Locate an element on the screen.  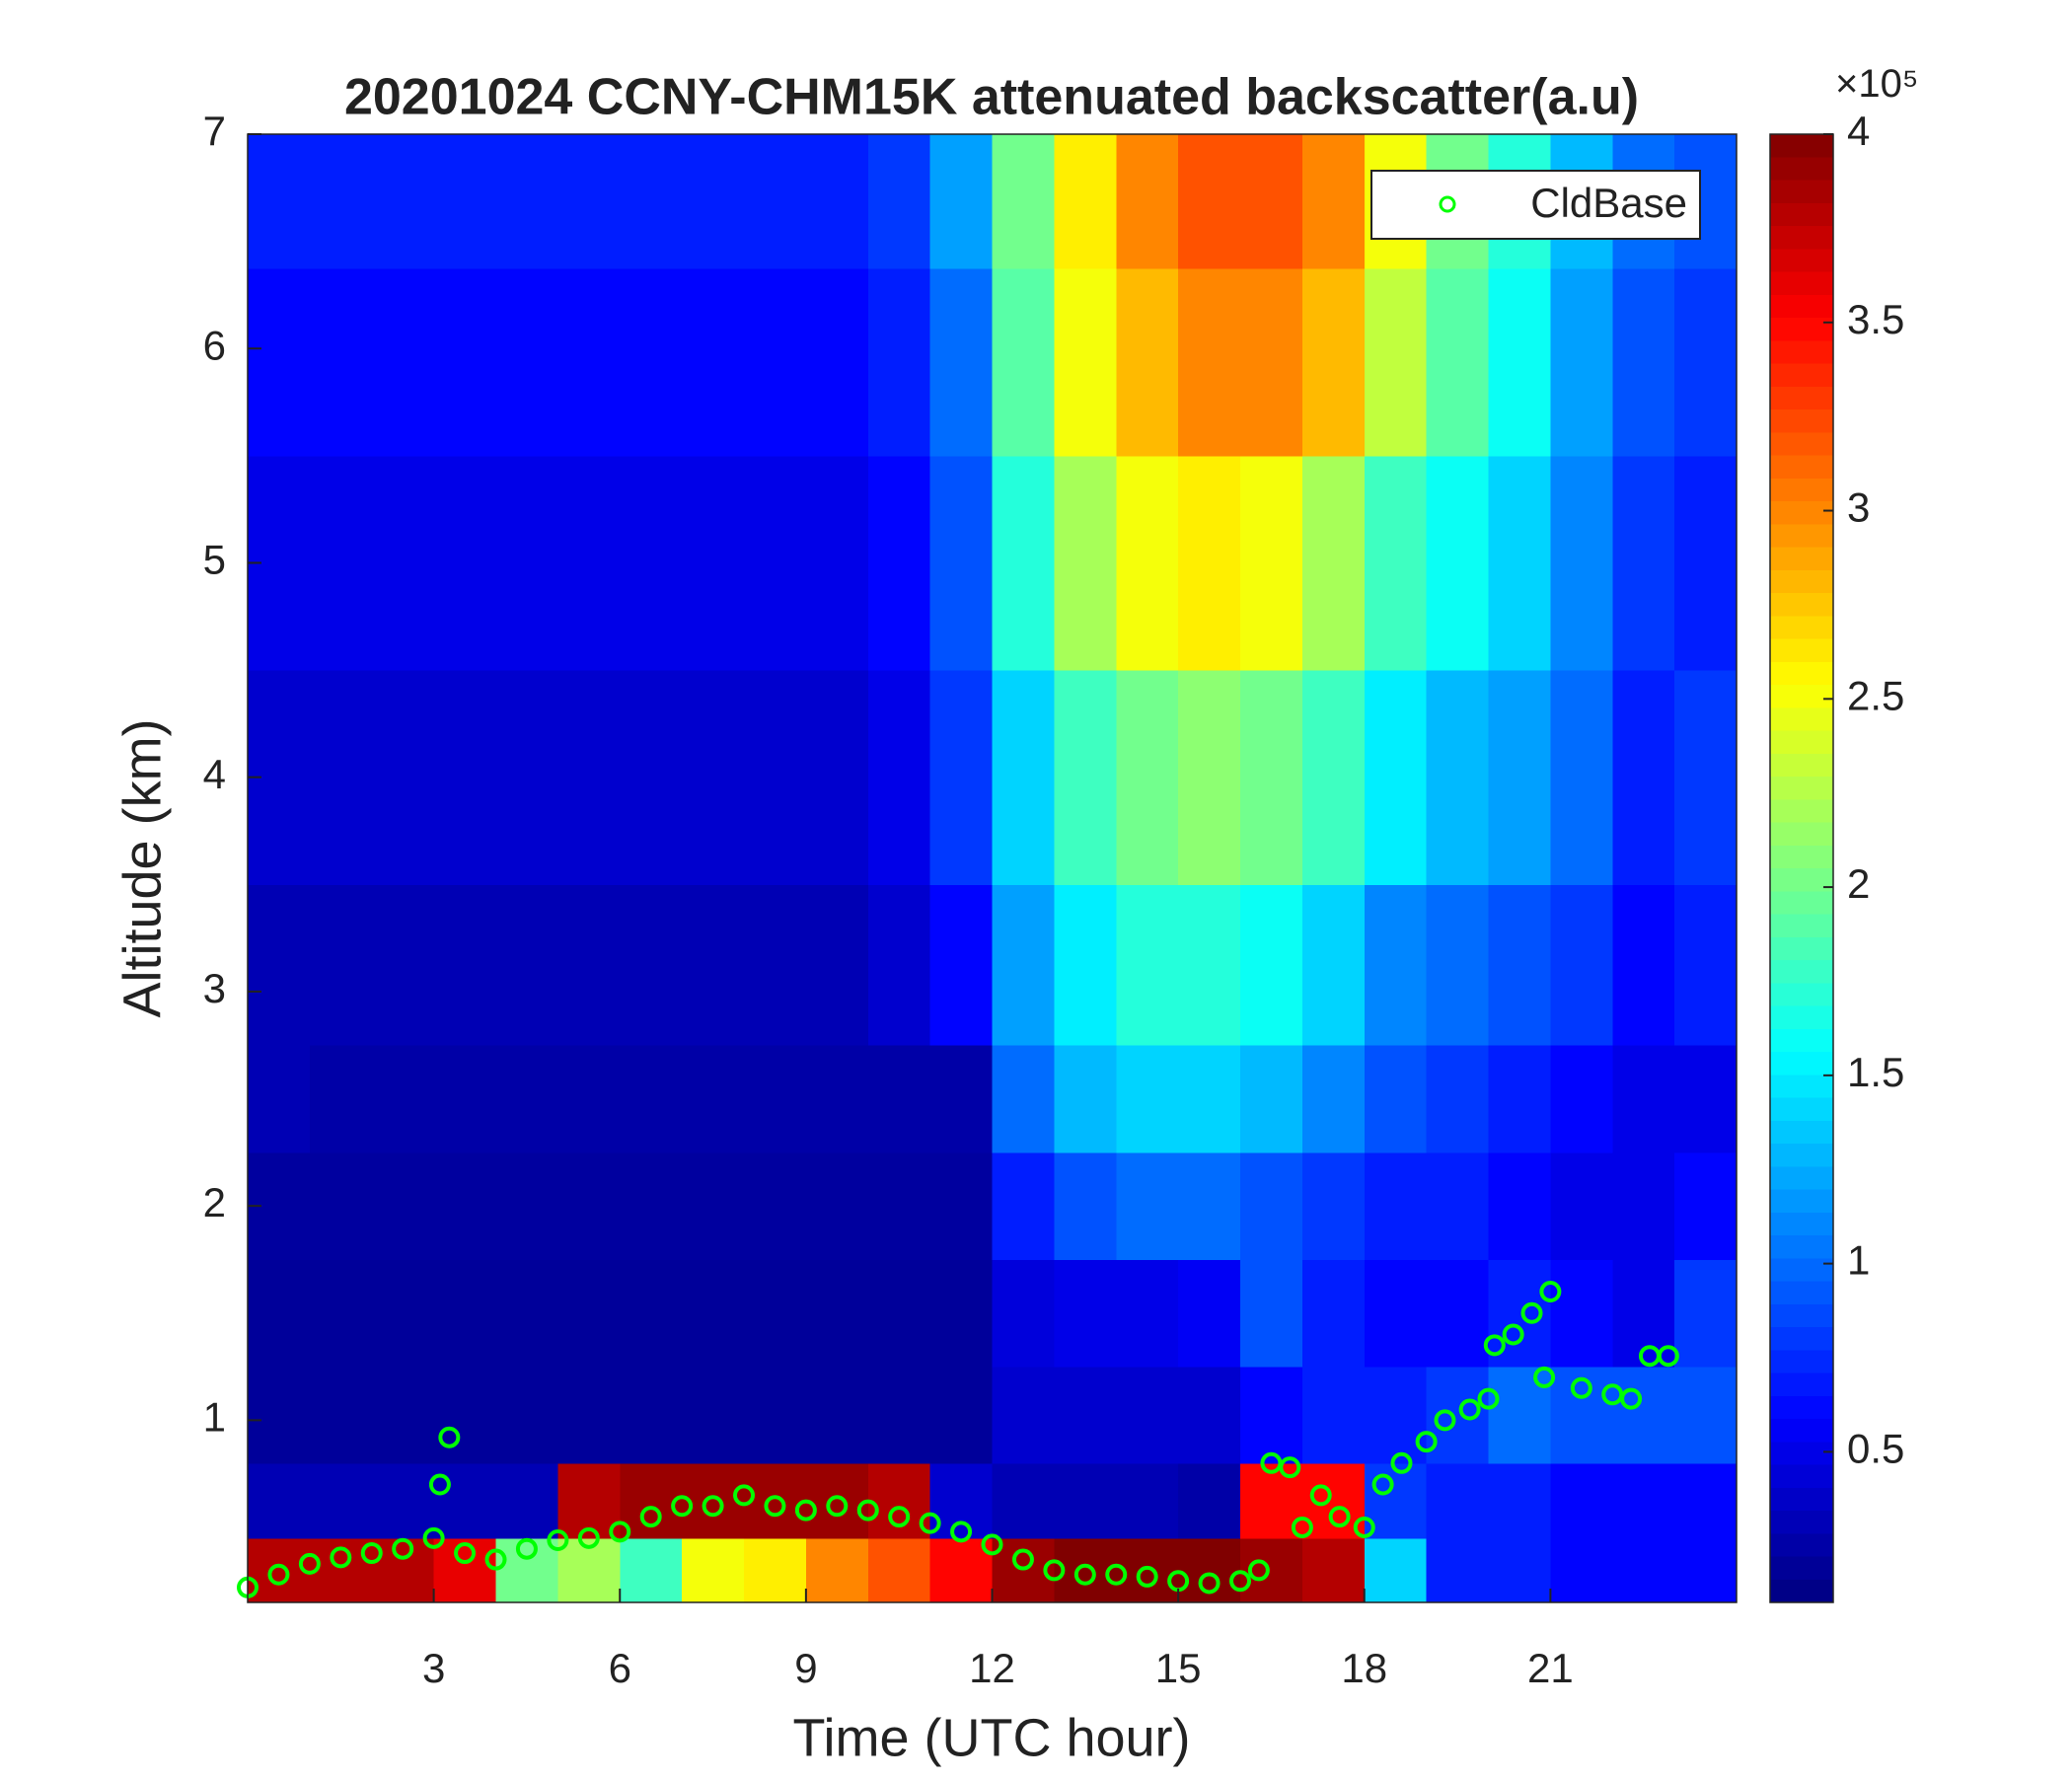
y-tick-label: 2 is located at coordinates (215, 1202).